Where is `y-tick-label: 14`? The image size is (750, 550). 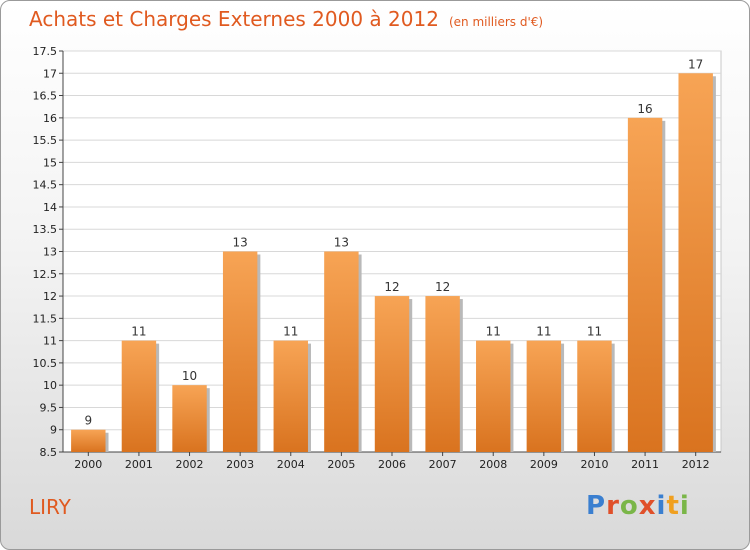 y-tick-label: 14 is located at coordinates (50, 207).